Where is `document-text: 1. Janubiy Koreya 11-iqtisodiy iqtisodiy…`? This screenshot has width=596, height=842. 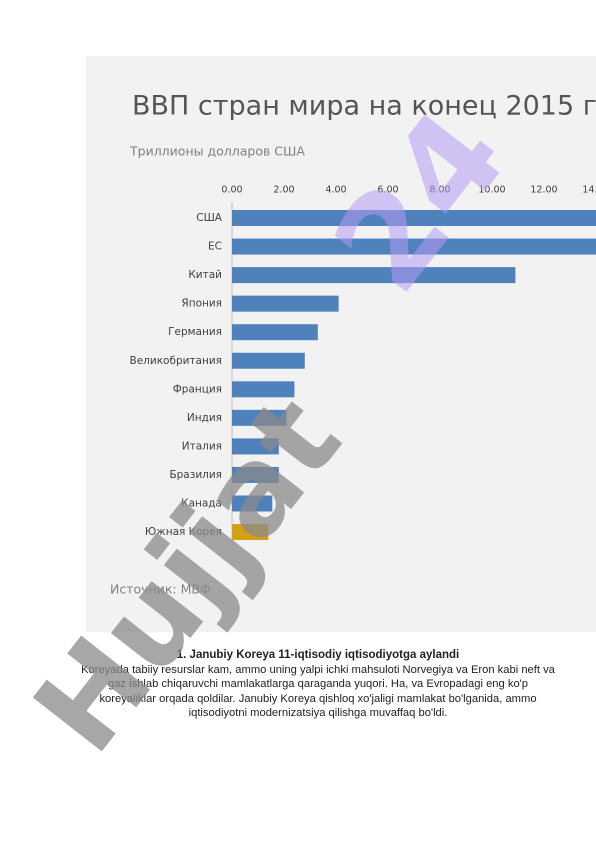
document-text: 1. Janubiy Koreya 11-iqtisodiy iqtisodiy… is located at coordinates (318, 684).